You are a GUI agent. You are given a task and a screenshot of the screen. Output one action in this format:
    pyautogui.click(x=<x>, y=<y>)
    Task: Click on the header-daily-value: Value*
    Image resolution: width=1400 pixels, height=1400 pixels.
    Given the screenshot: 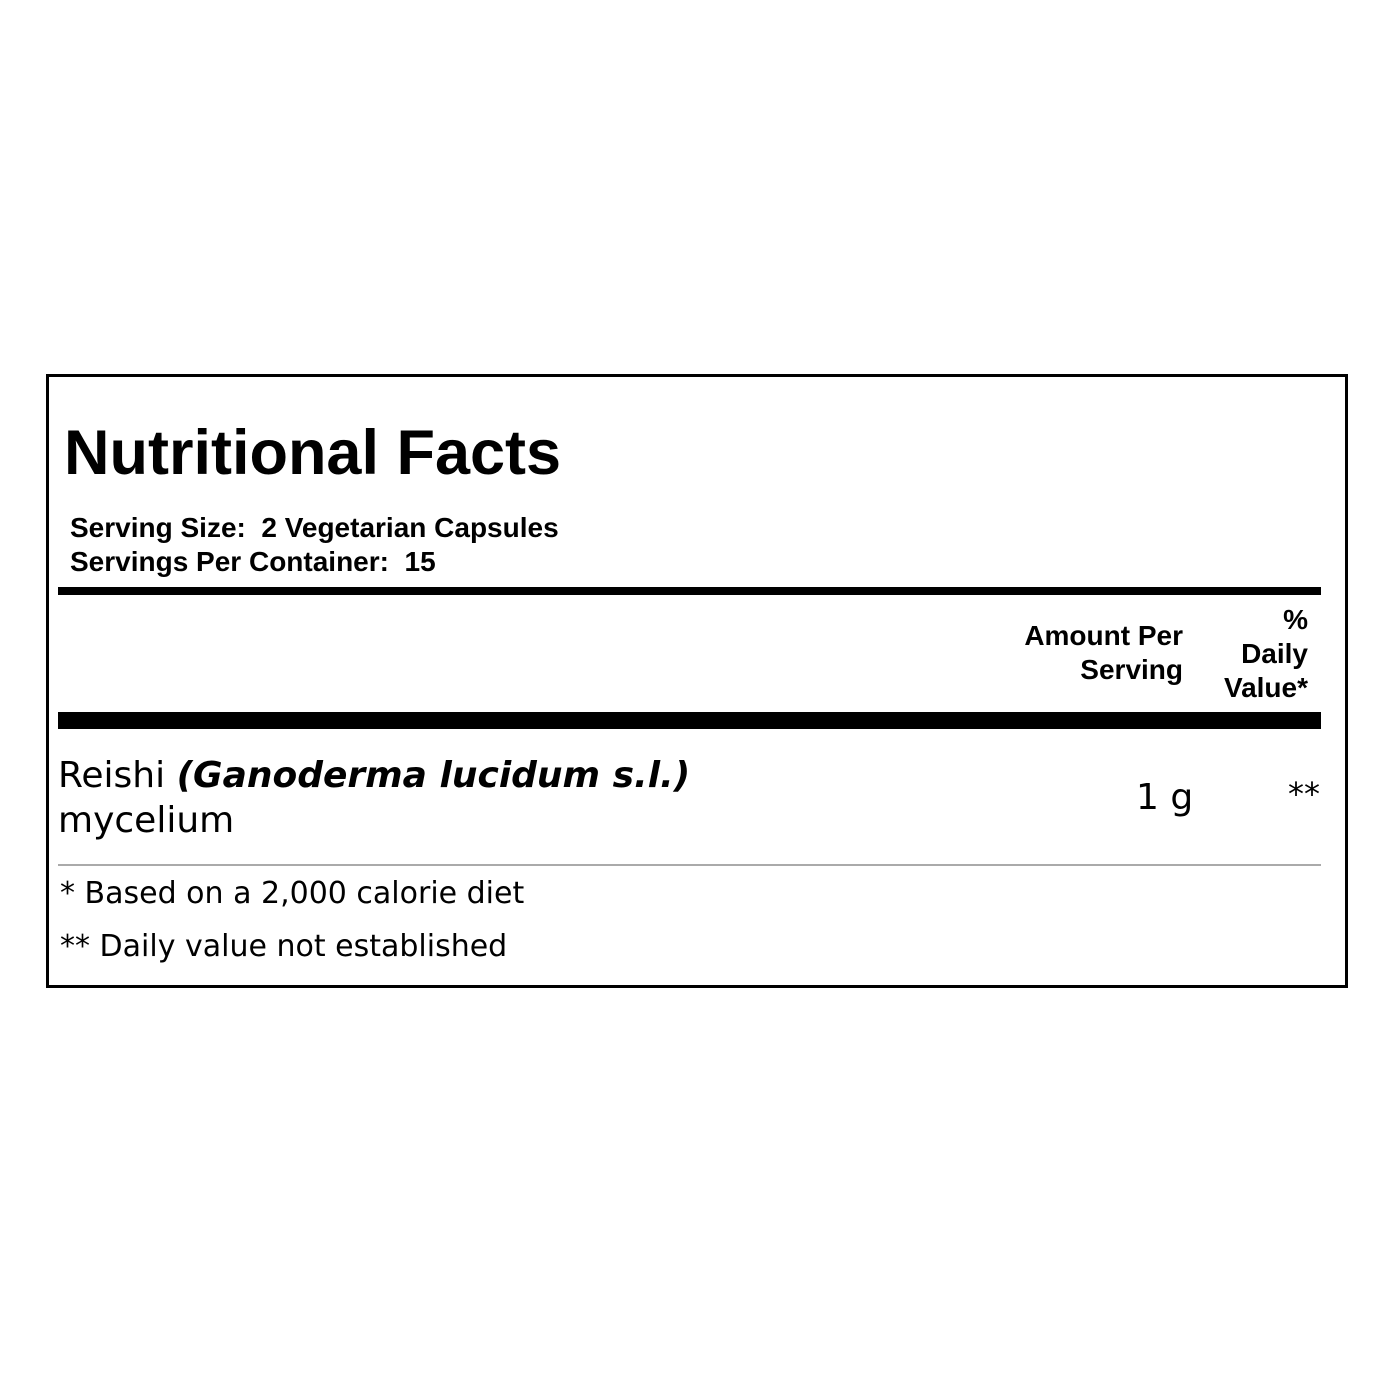 What is the action you would take?
    pyautogui.click(x=1265, y=687)
    